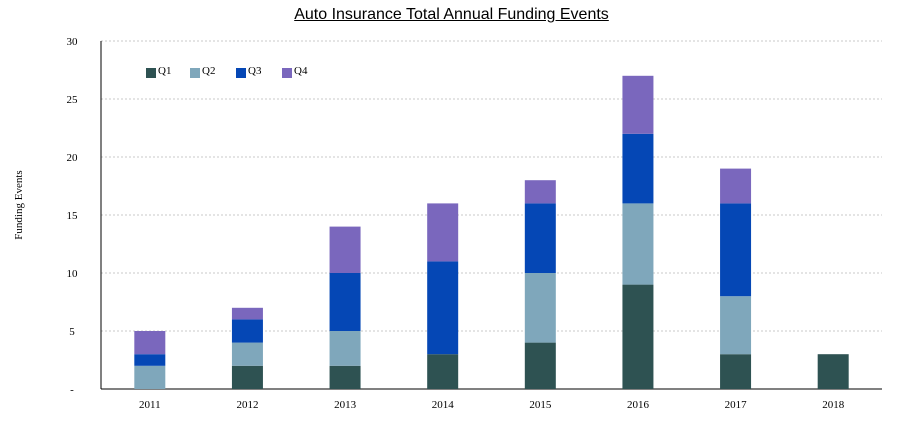 The width and height of the screenshot is (903, 423). I want to click on legend-swatch-q1, so click(151, 73).